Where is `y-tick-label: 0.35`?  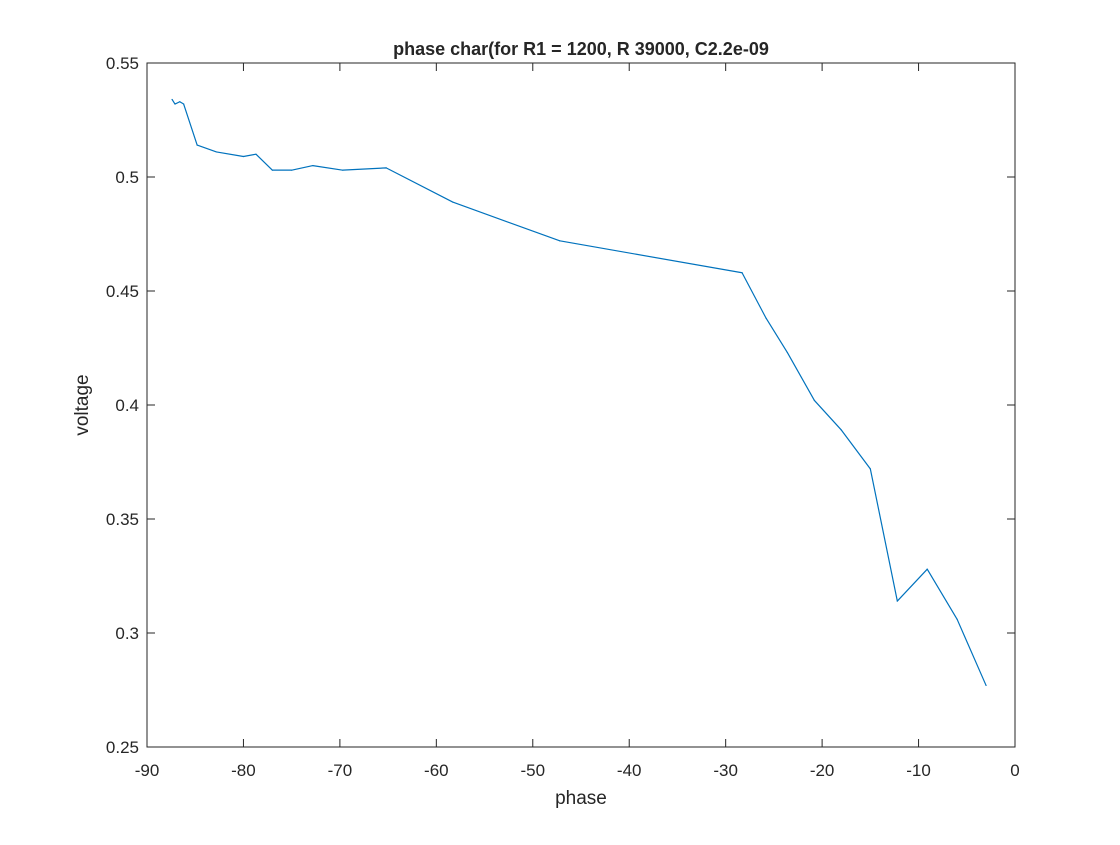 y-tick-label: 0.35 is located at coordinates (122, 519).